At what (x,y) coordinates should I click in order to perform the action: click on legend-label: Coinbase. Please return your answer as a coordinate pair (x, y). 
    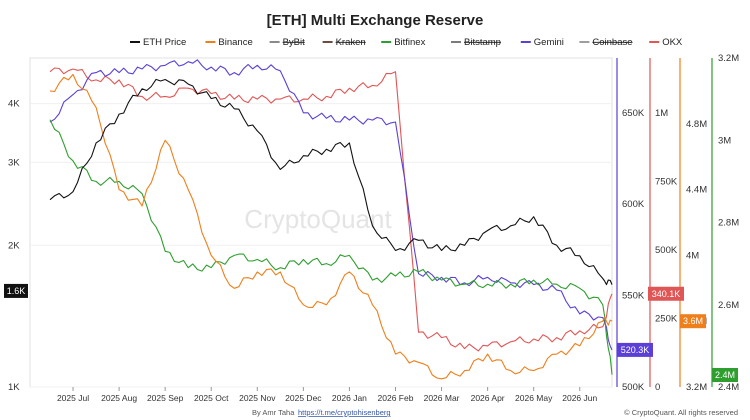
    Looking at the image, I should click on (612, 42).